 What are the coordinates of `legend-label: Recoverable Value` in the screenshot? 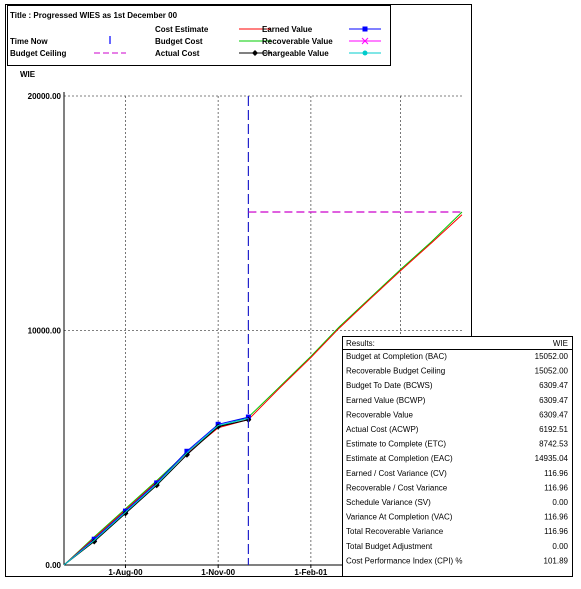 It's located at (297, 41).